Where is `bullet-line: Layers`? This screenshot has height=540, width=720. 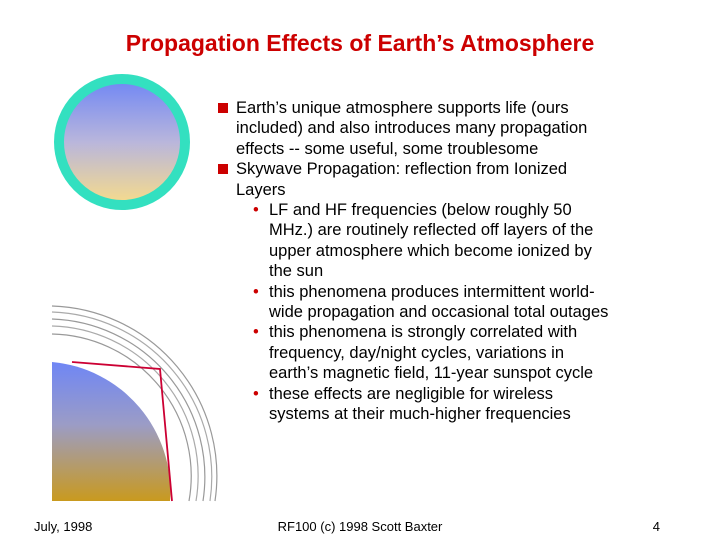
bullet-line: Layers is located at coordinates (261, 189).